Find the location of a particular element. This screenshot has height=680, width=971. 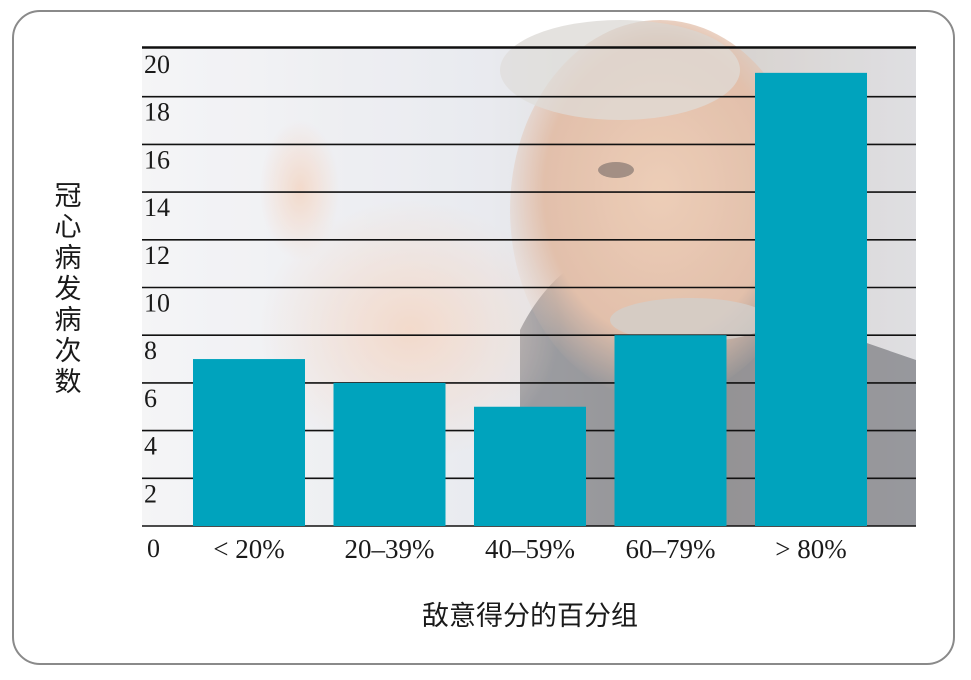

y-tick-20: 20 is located at coordinates (157, 64).